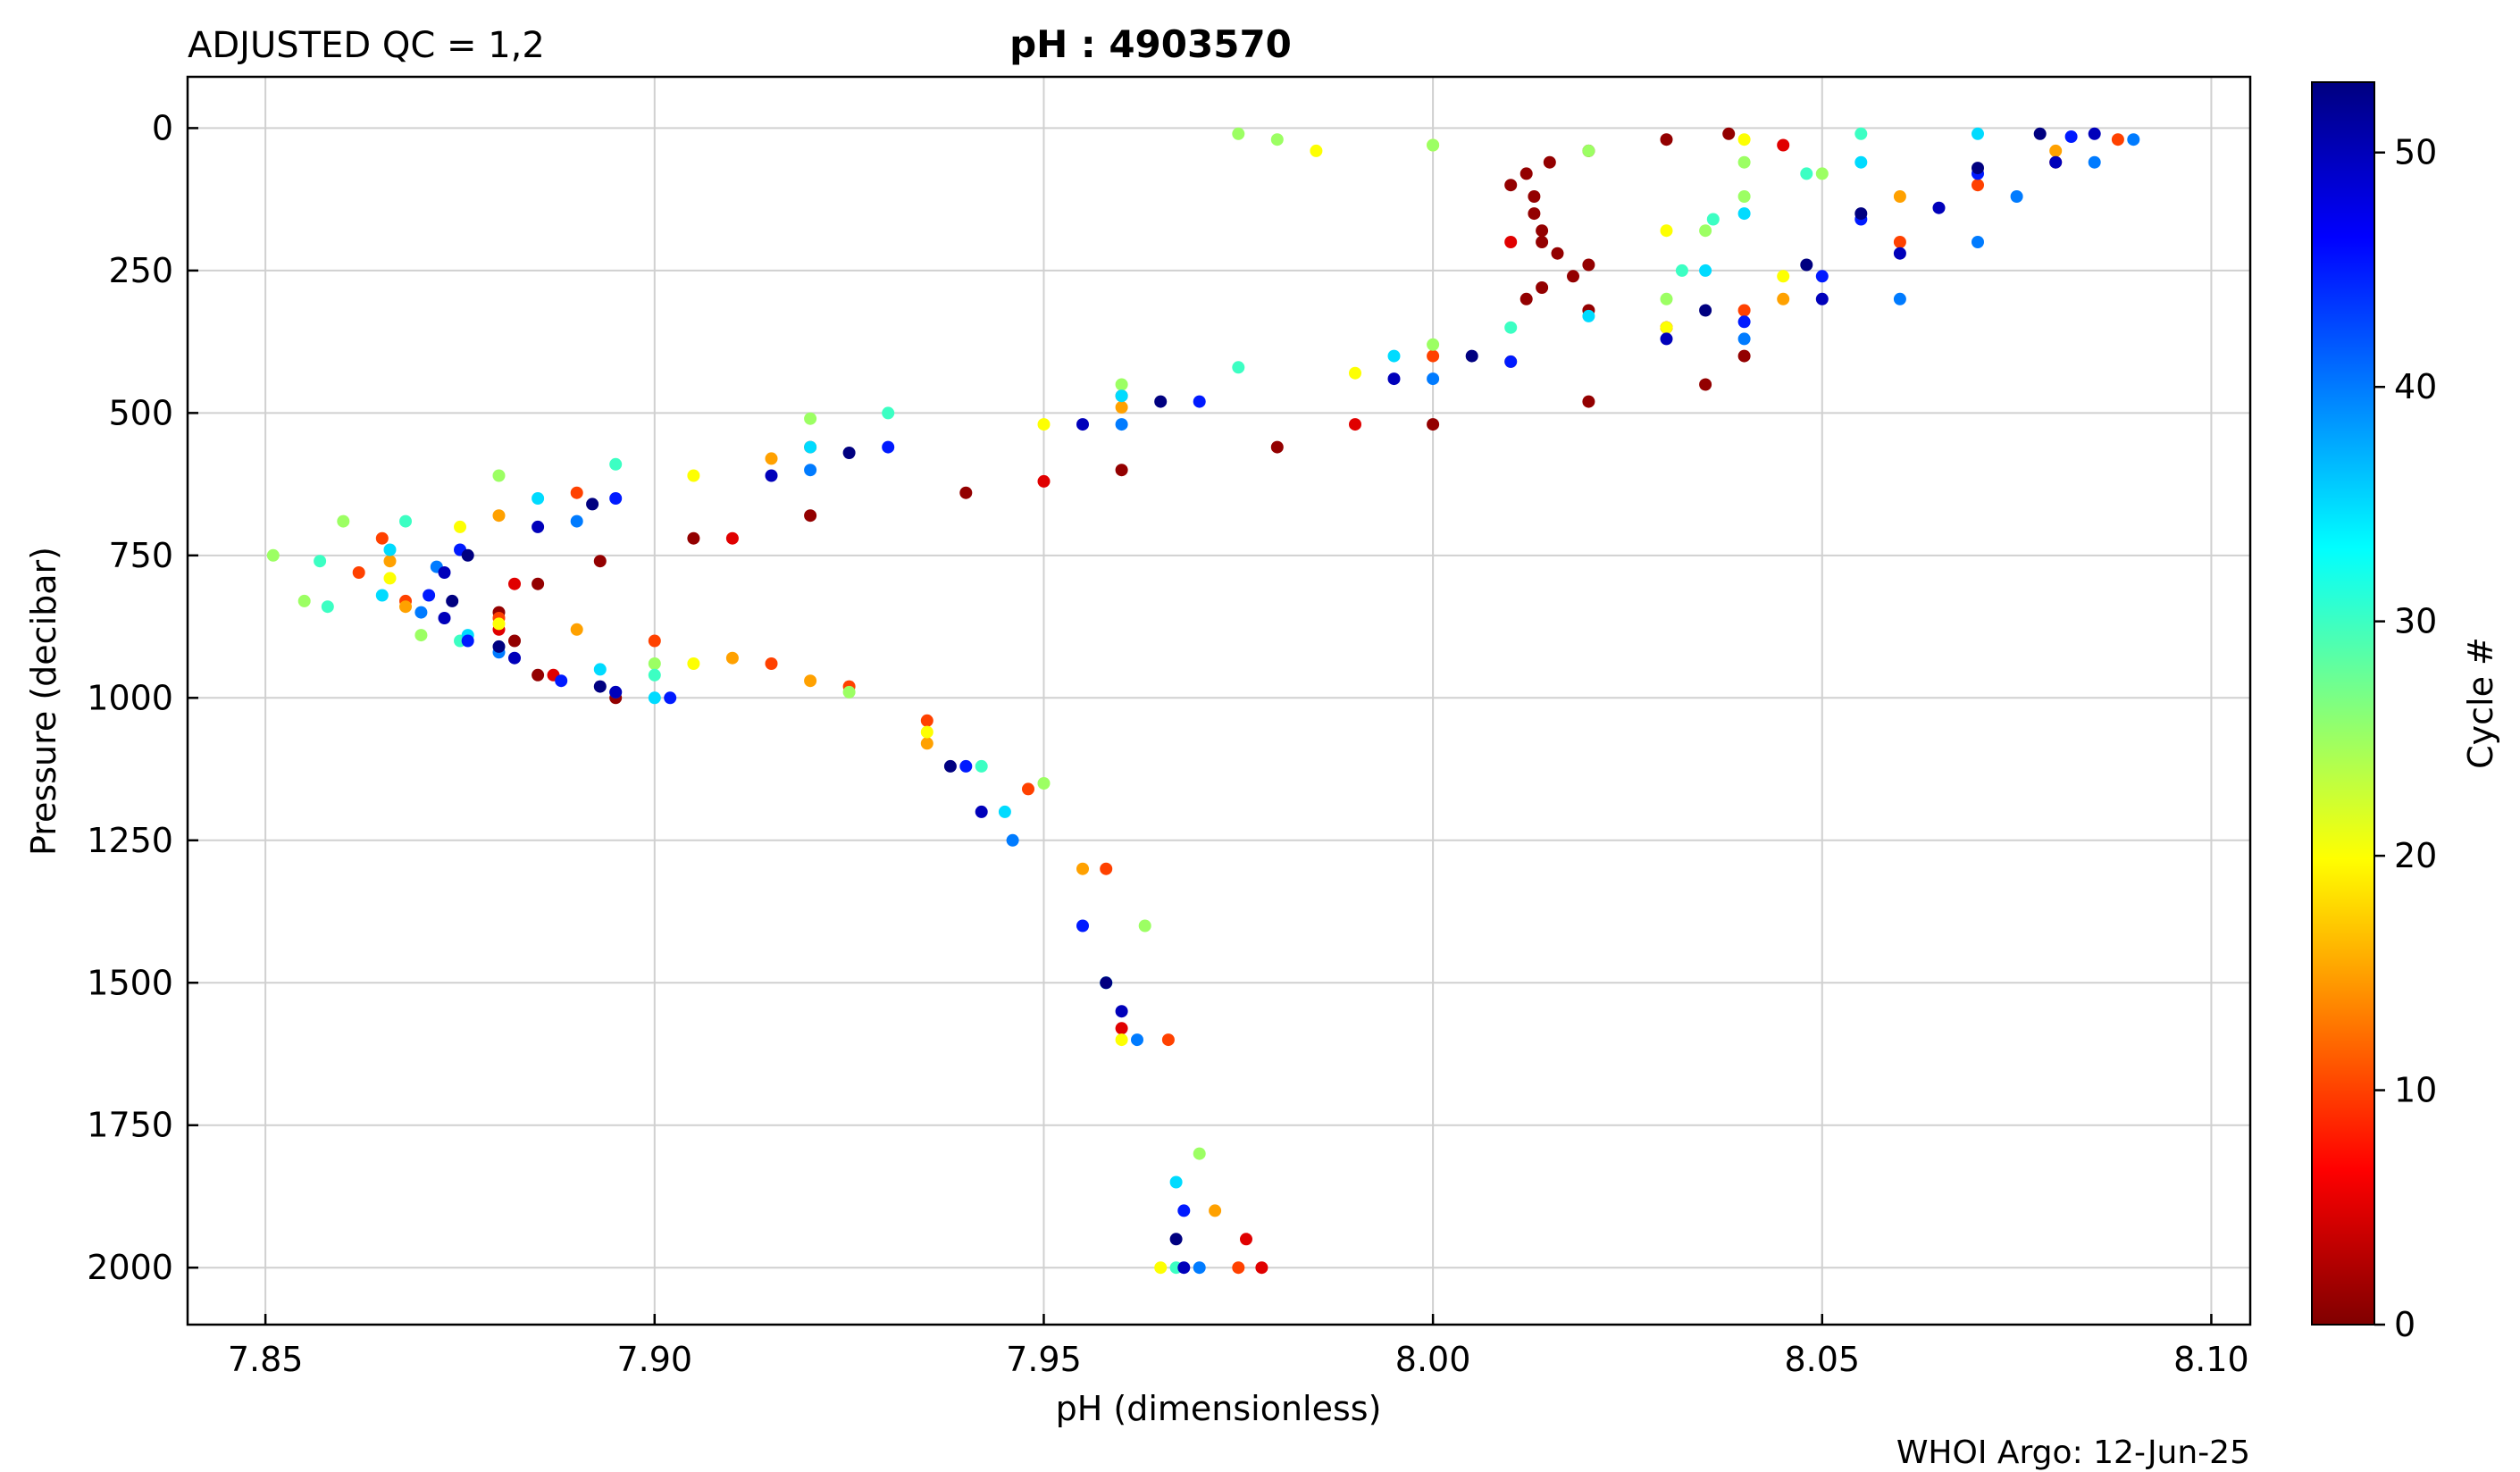 The image size is (2520, 1472). I want to click on x-tick-label: 7.90, so click(654, 1360).